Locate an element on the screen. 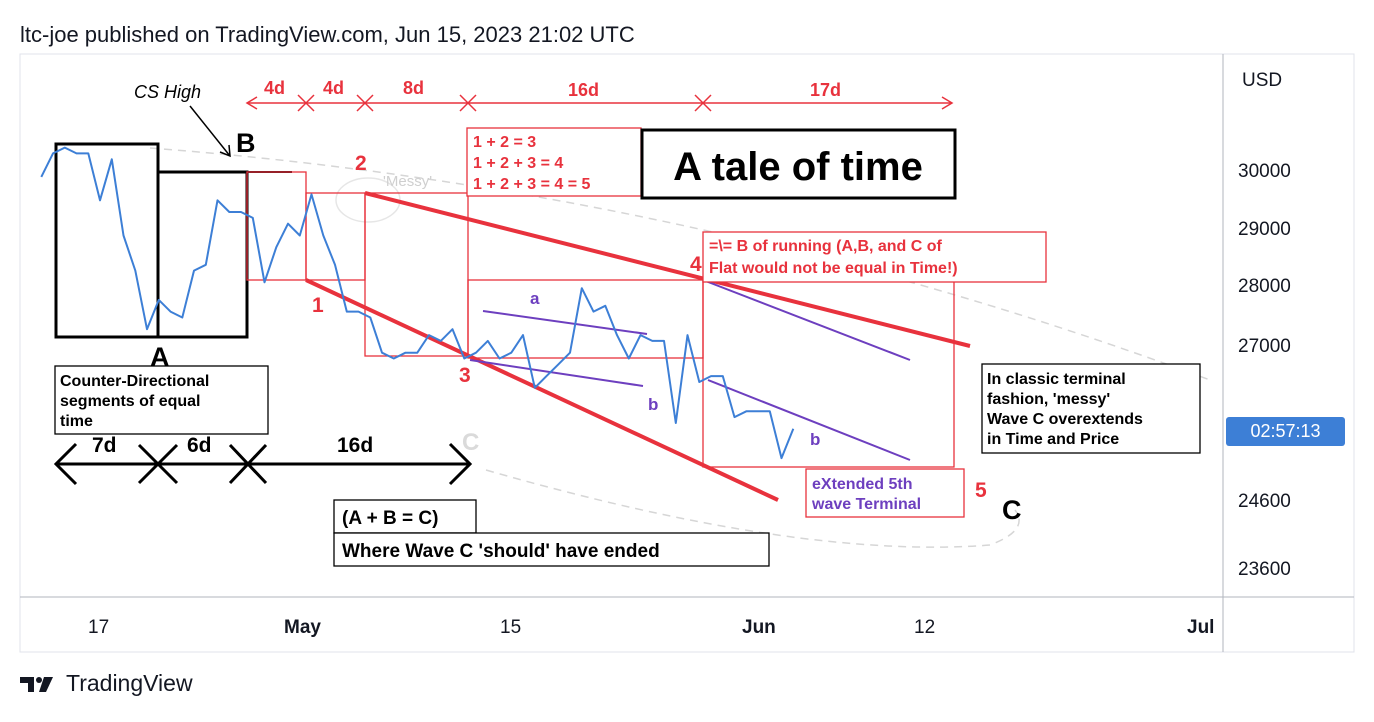  should-note-box is located at coordinates (551, 549).